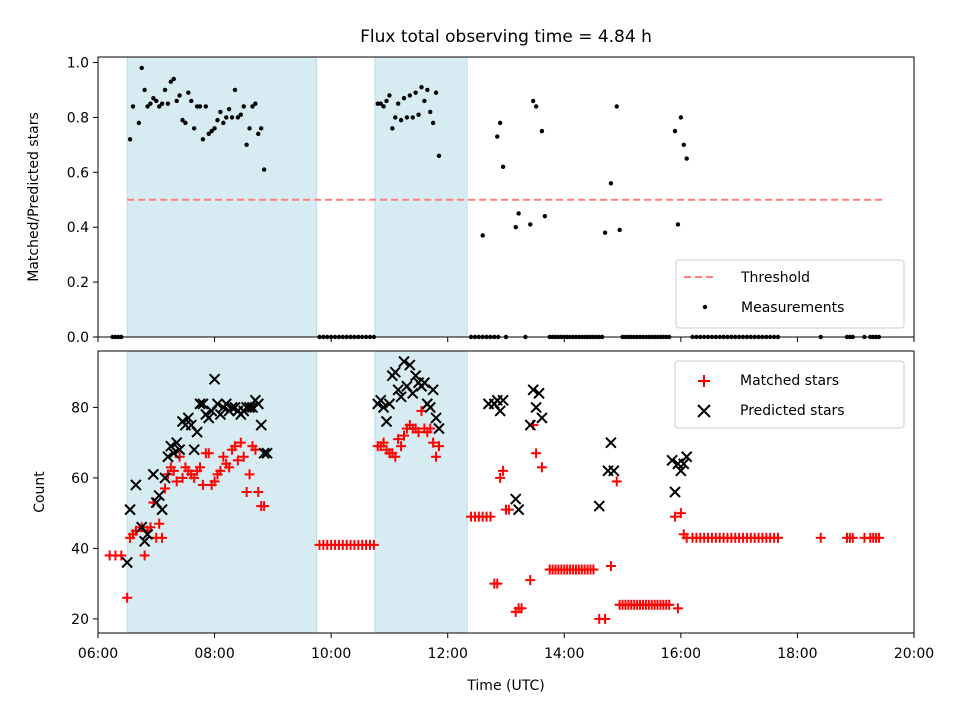 The width and height of the screenshot is (960, 720). Describe the element at coordinates (34, 197) in the screenshot. I see `top-y-axis-label: Matched/Predicted stars` at that location.